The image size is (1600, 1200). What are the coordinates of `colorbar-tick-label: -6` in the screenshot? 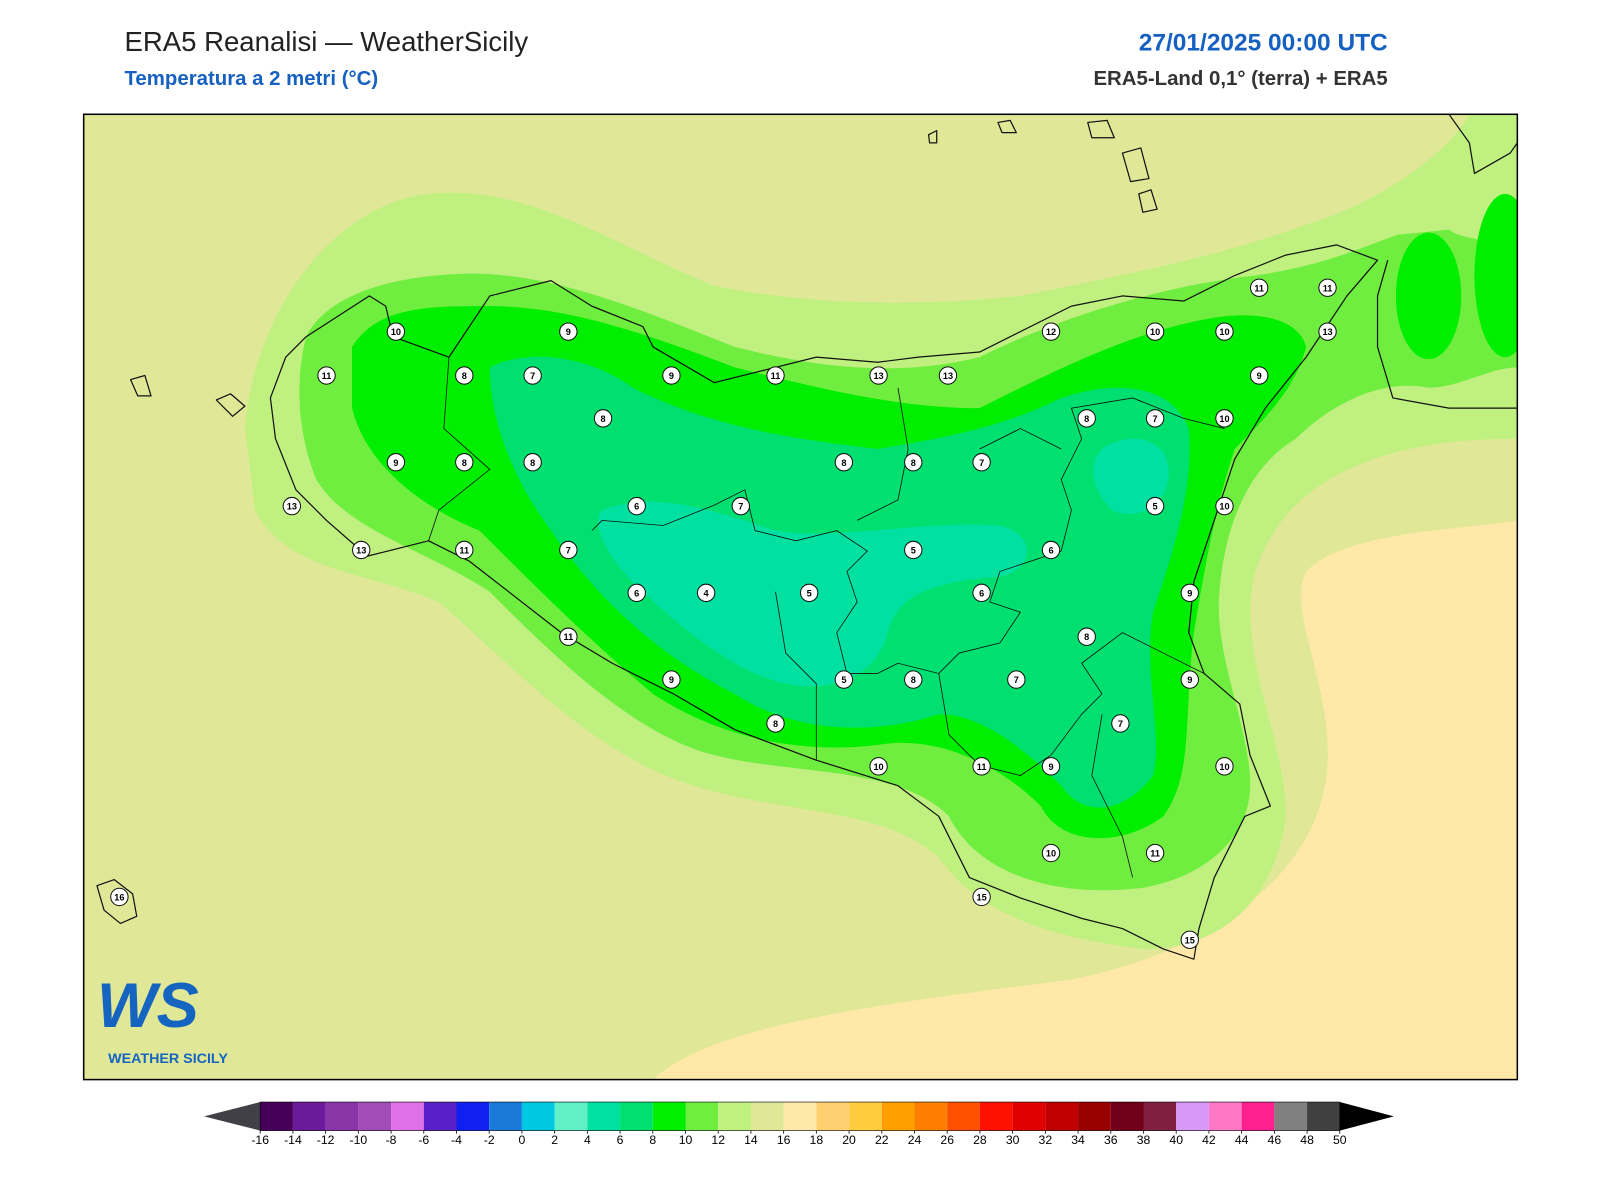 It's located at (423, 1140).